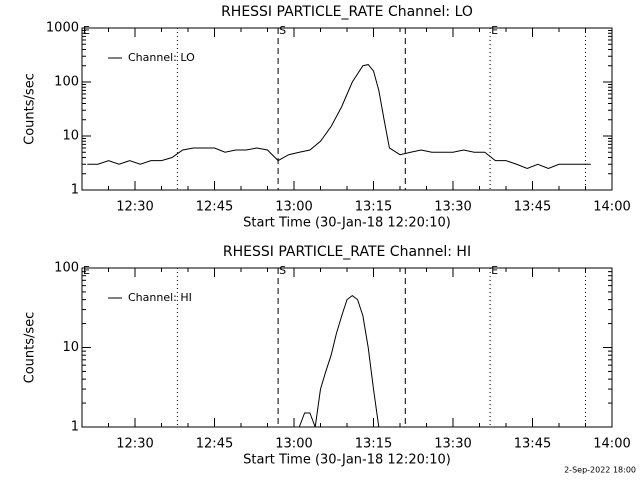 The image size is (640, 480). What do you see at coordinates (347, 12) in the screenshot?
I see `chart-title: RHESSI PARTICLE_RATE Channel: LO` at bounding box center [347, 12].